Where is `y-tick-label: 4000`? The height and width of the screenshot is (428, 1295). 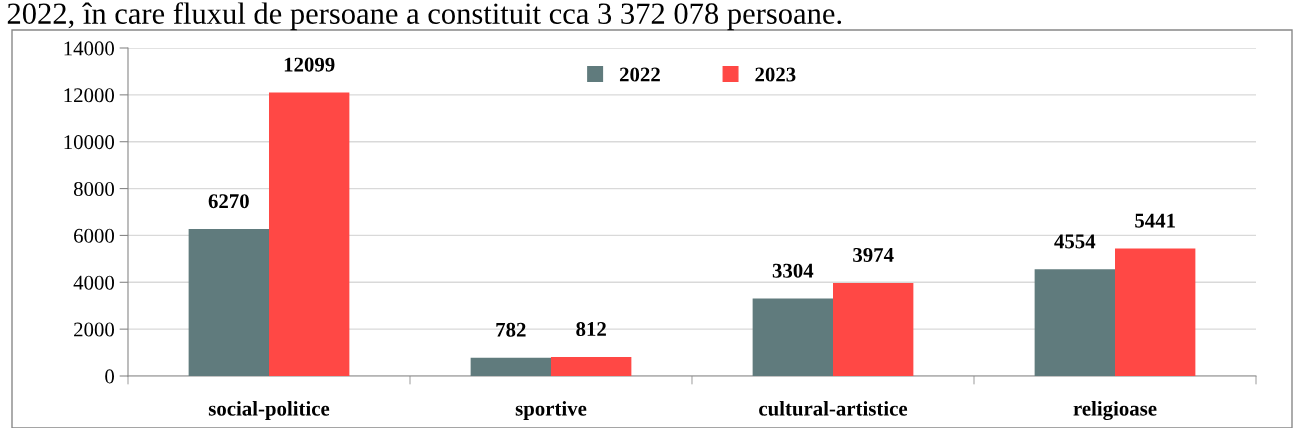
y-tick-label: 4000 is located at coordinates (94, 282).